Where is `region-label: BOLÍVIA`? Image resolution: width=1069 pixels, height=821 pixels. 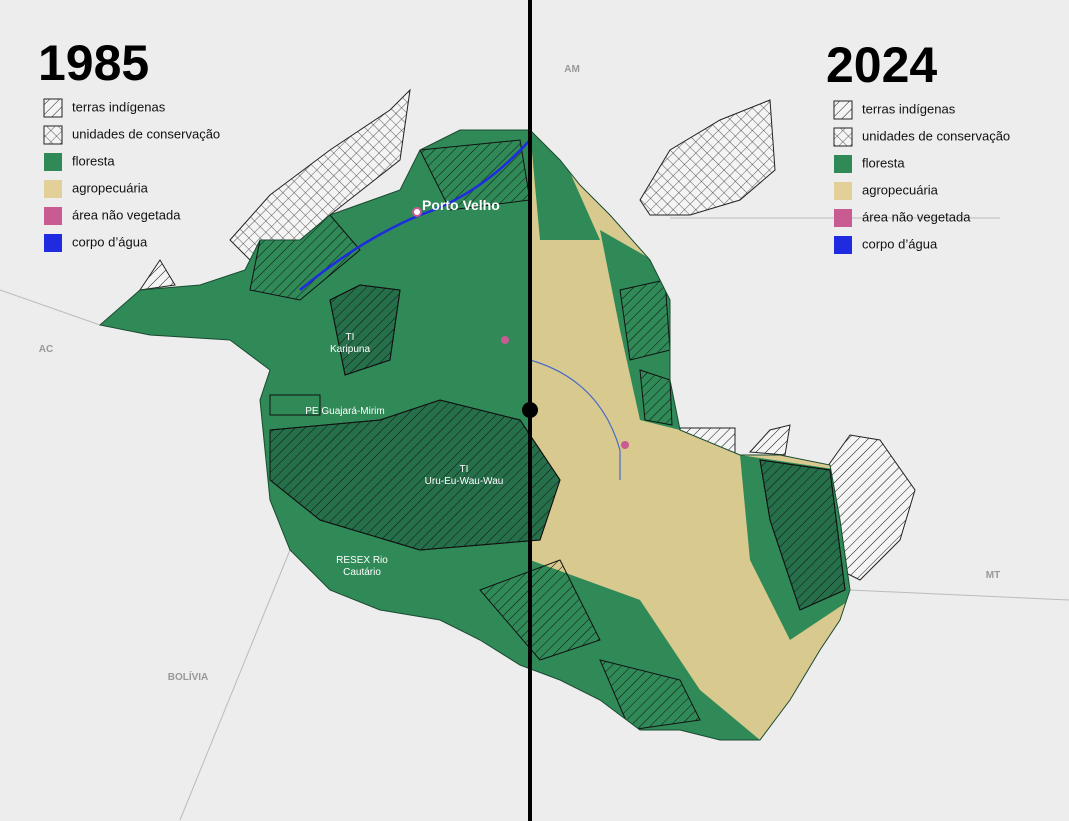
region-label: BOLÍVIA is located at coordinates (188, 676).